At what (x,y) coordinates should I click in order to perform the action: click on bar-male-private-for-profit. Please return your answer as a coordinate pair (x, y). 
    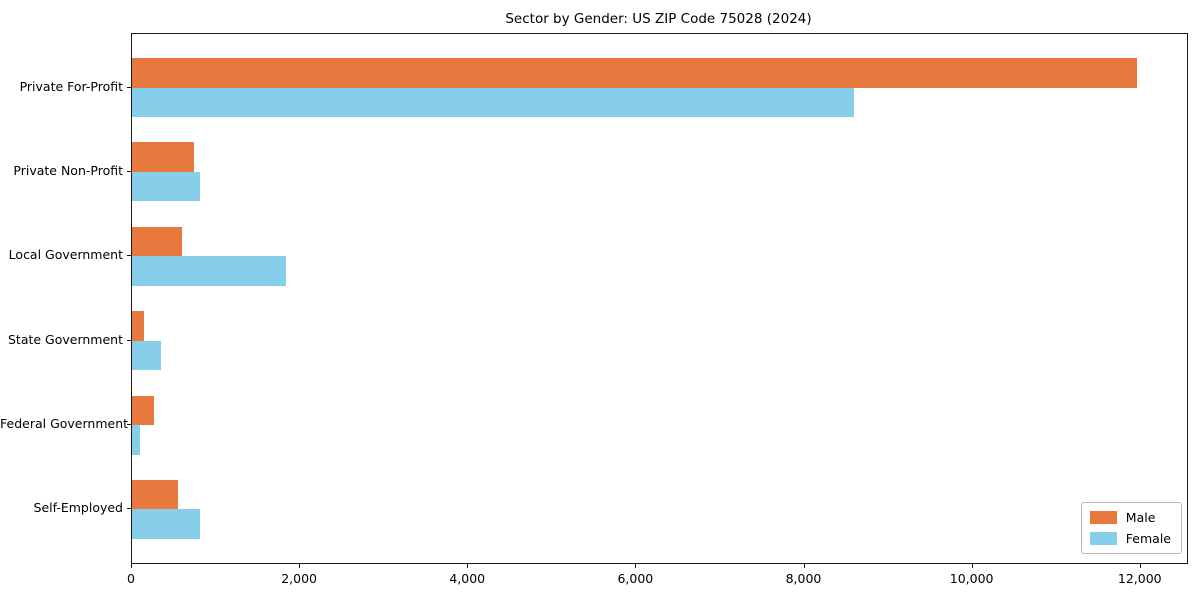
    Looking at the image, I should click on (634, 73).